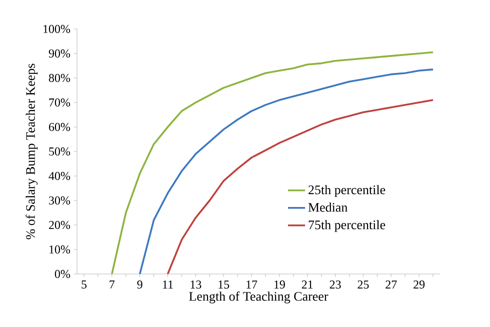  What do you see at coordinates (307, 284) in the screenshot?
I see `x-tick-label: 21` at bounding box center [307, 284].